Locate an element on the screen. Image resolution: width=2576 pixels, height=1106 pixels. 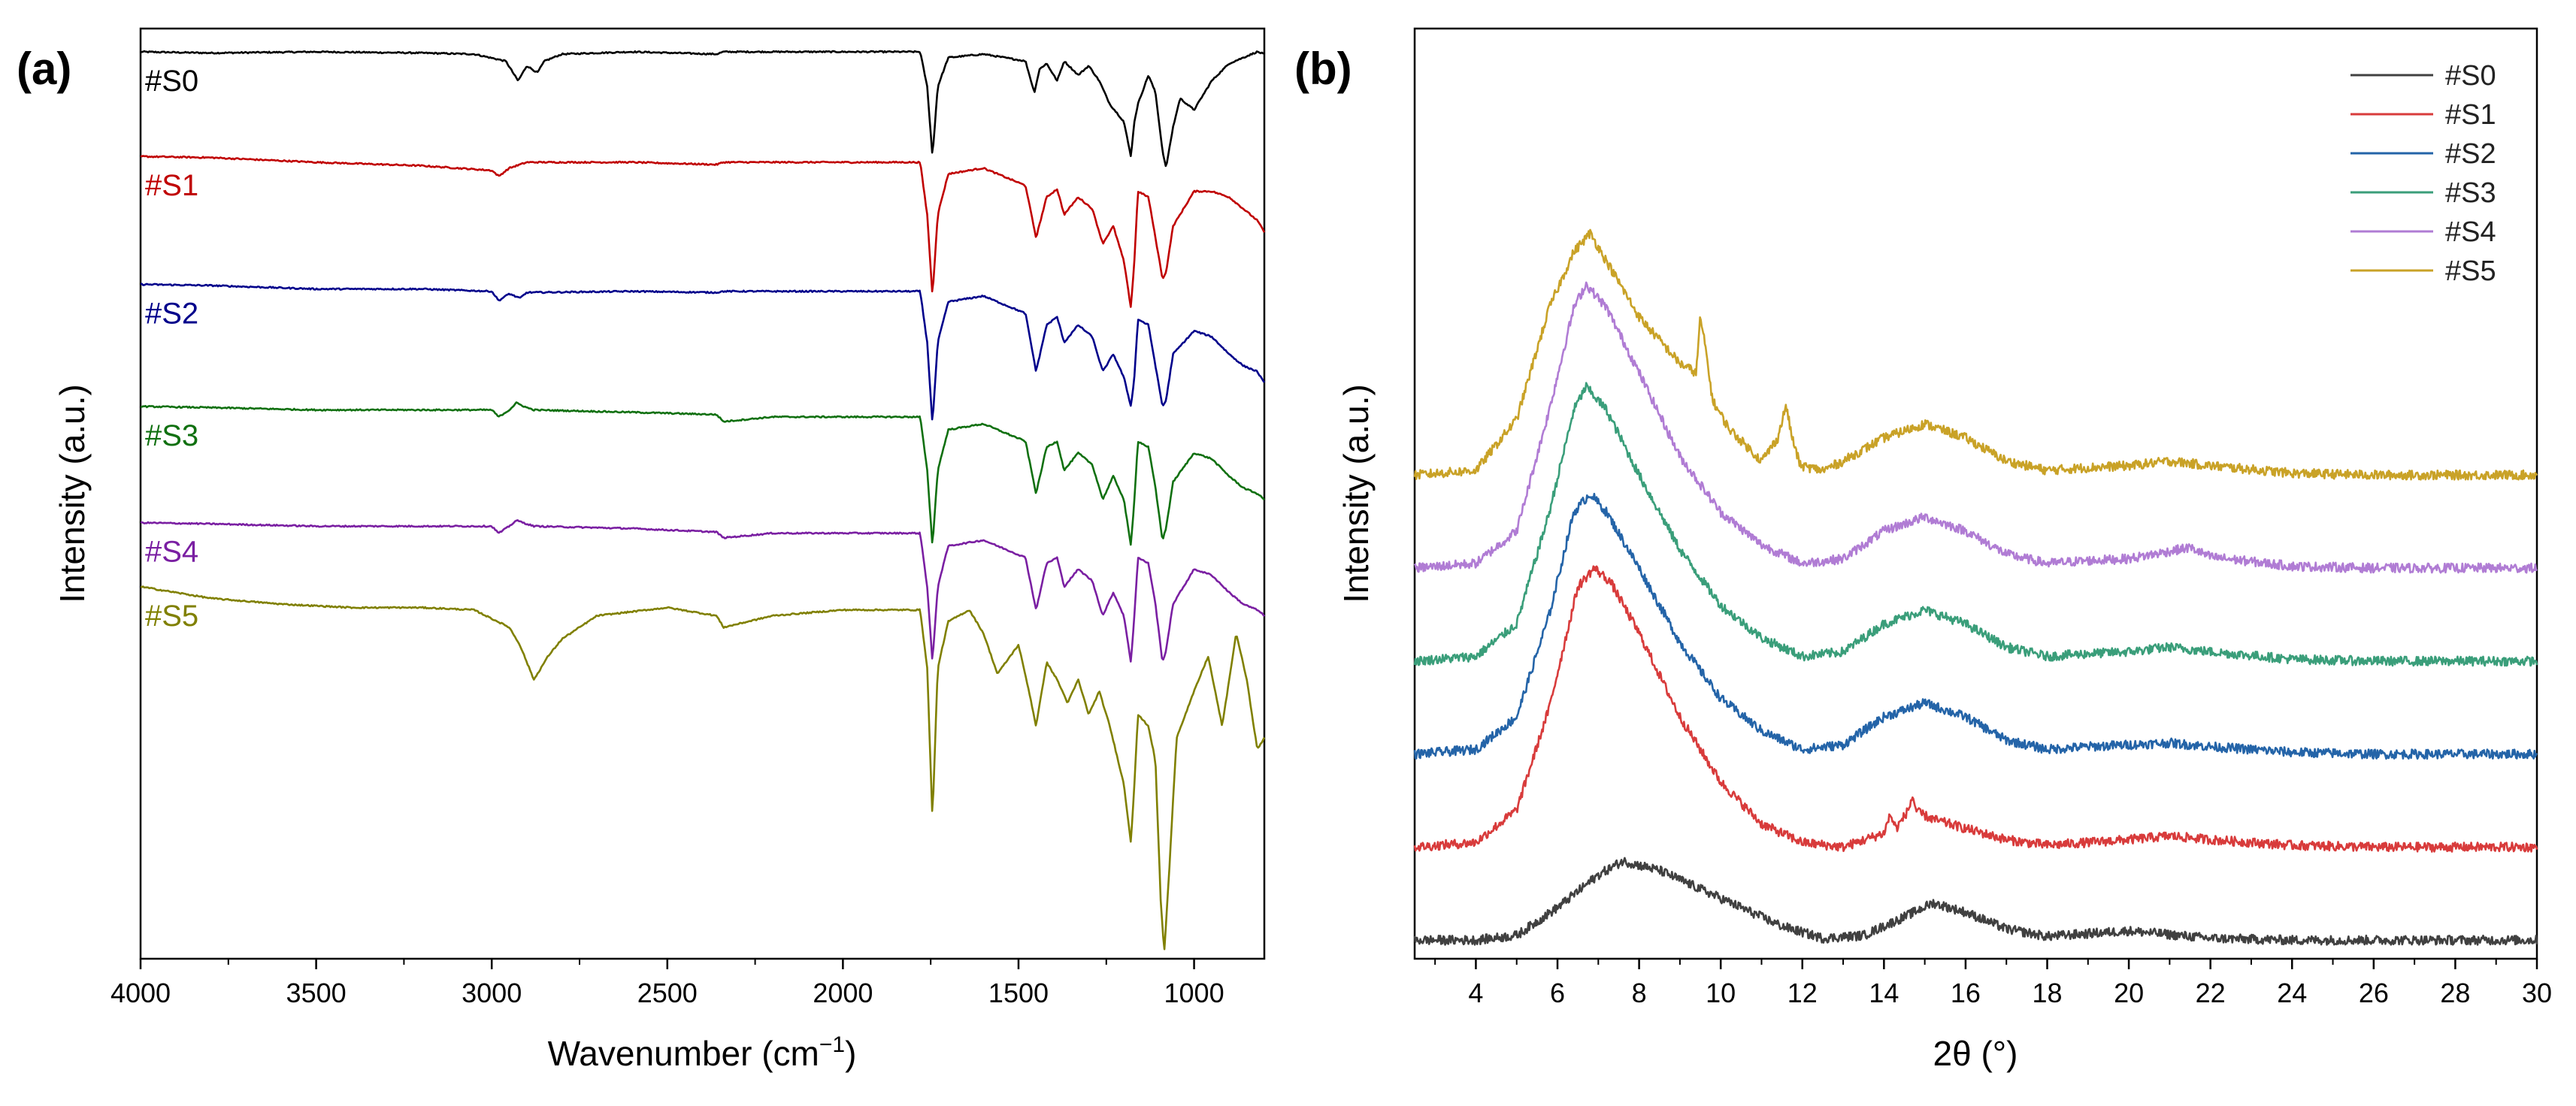
series-label-s4: #S4 is located at coordinates (171, 552).